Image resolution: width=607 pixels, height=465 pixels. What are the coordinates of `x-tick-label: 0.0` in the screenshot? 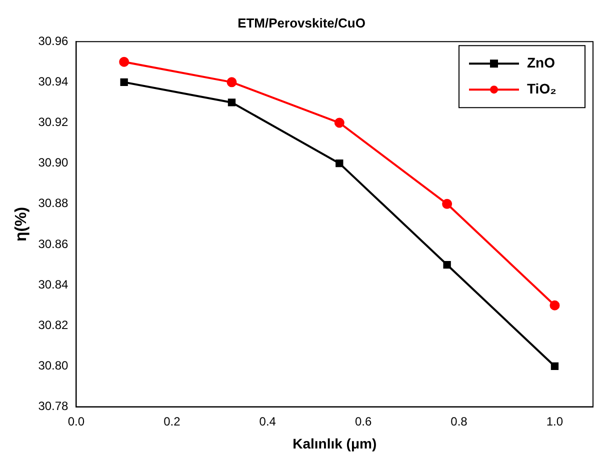 It's located at (76, 421).